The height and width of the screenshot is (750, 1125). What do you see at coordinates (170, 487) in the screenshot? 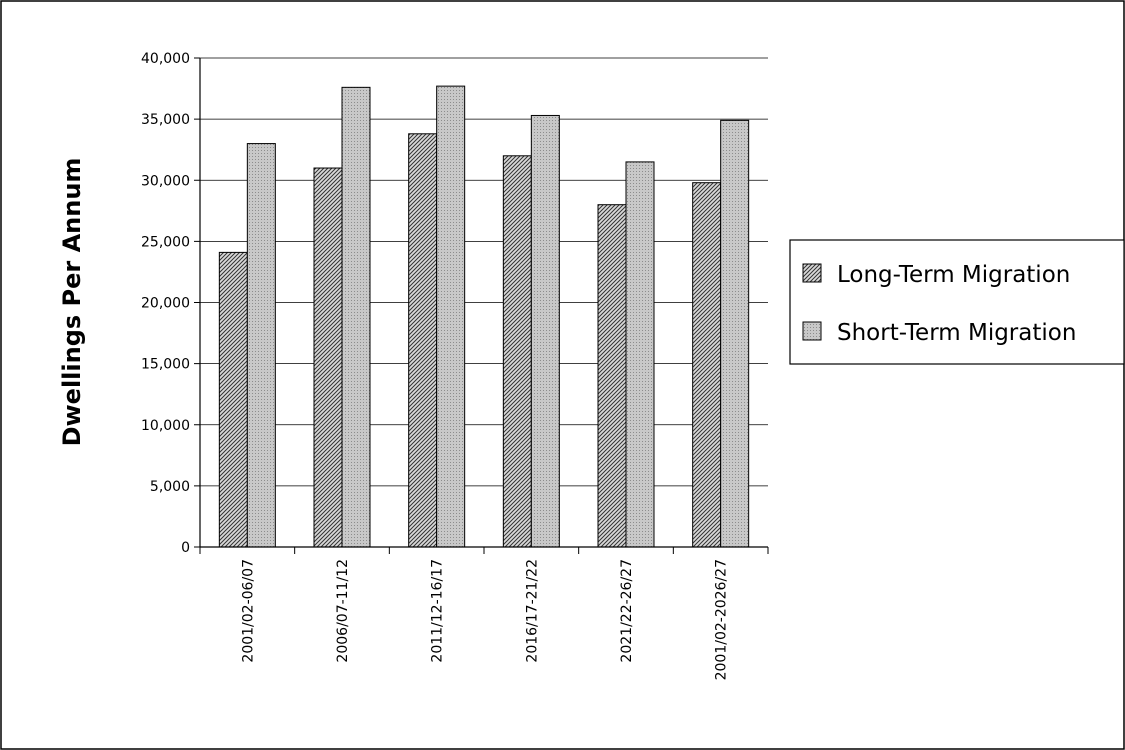
I see `y-tick-label: 5,000` at bounding box center [170, 487].